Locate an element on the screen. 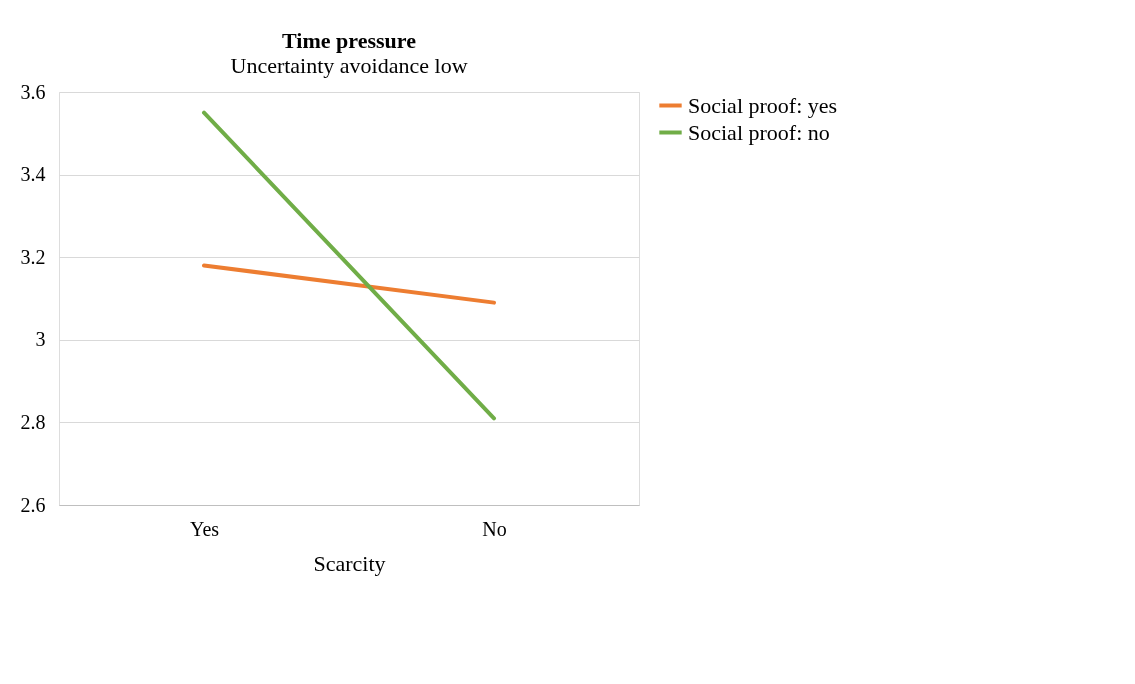  y-tick-label: 2.8 is located at coordinates (33, 421).